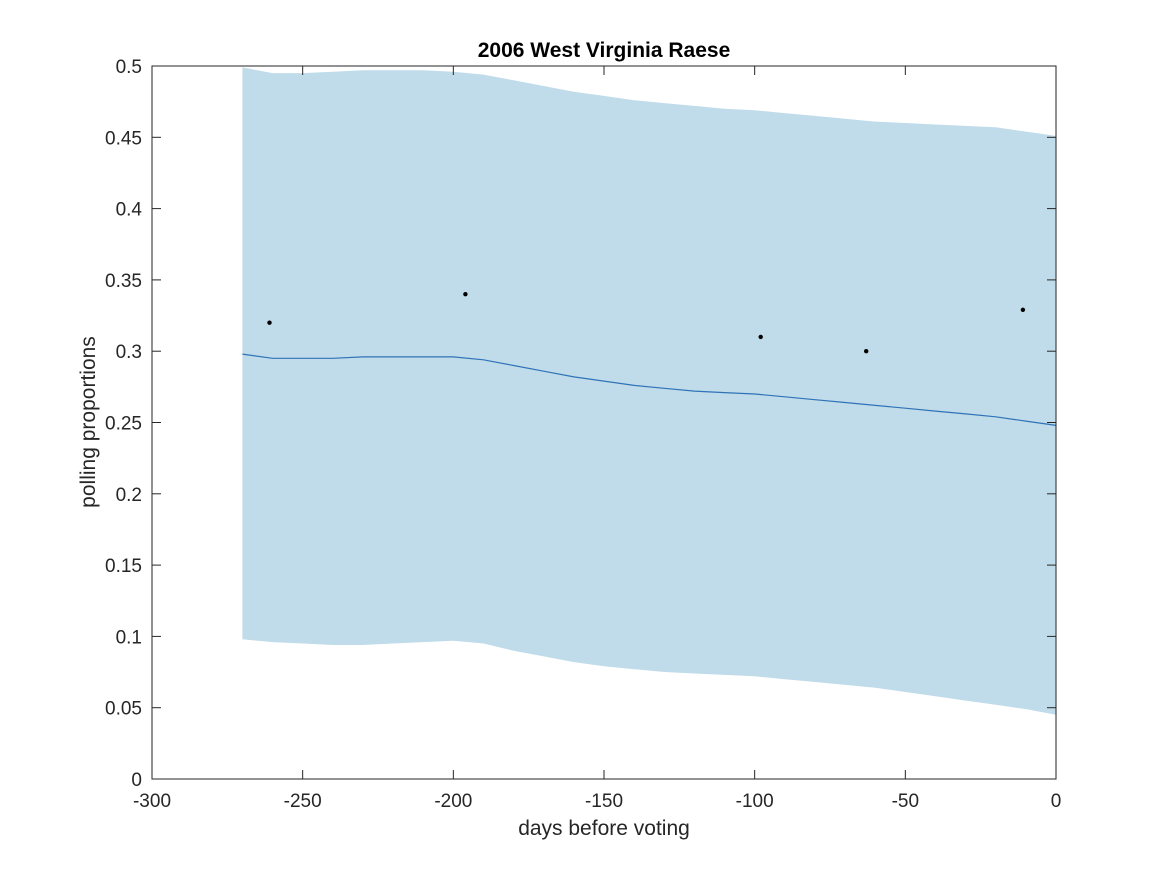 The image size is (1167, 875). What do you see at coordinates (123, 566) in the screenshot?
I see `y-tick-label: 0.15` at bounding box center [123, 566].